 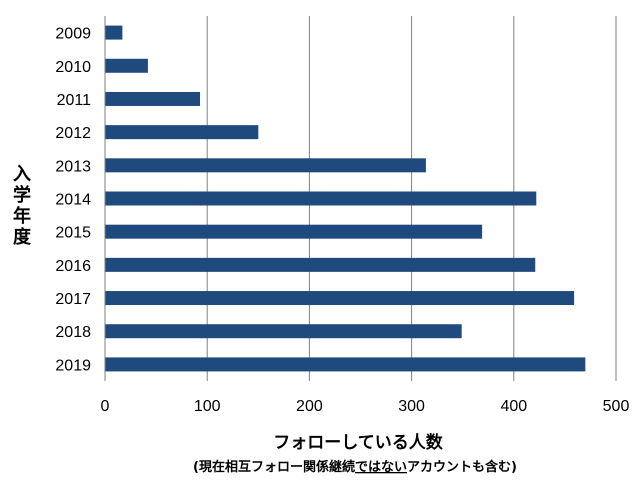 What do you see at coordinates (105, 406) in the screenshot?
I see `x-tick-label-0: 0` at bounding box center [105, 406].